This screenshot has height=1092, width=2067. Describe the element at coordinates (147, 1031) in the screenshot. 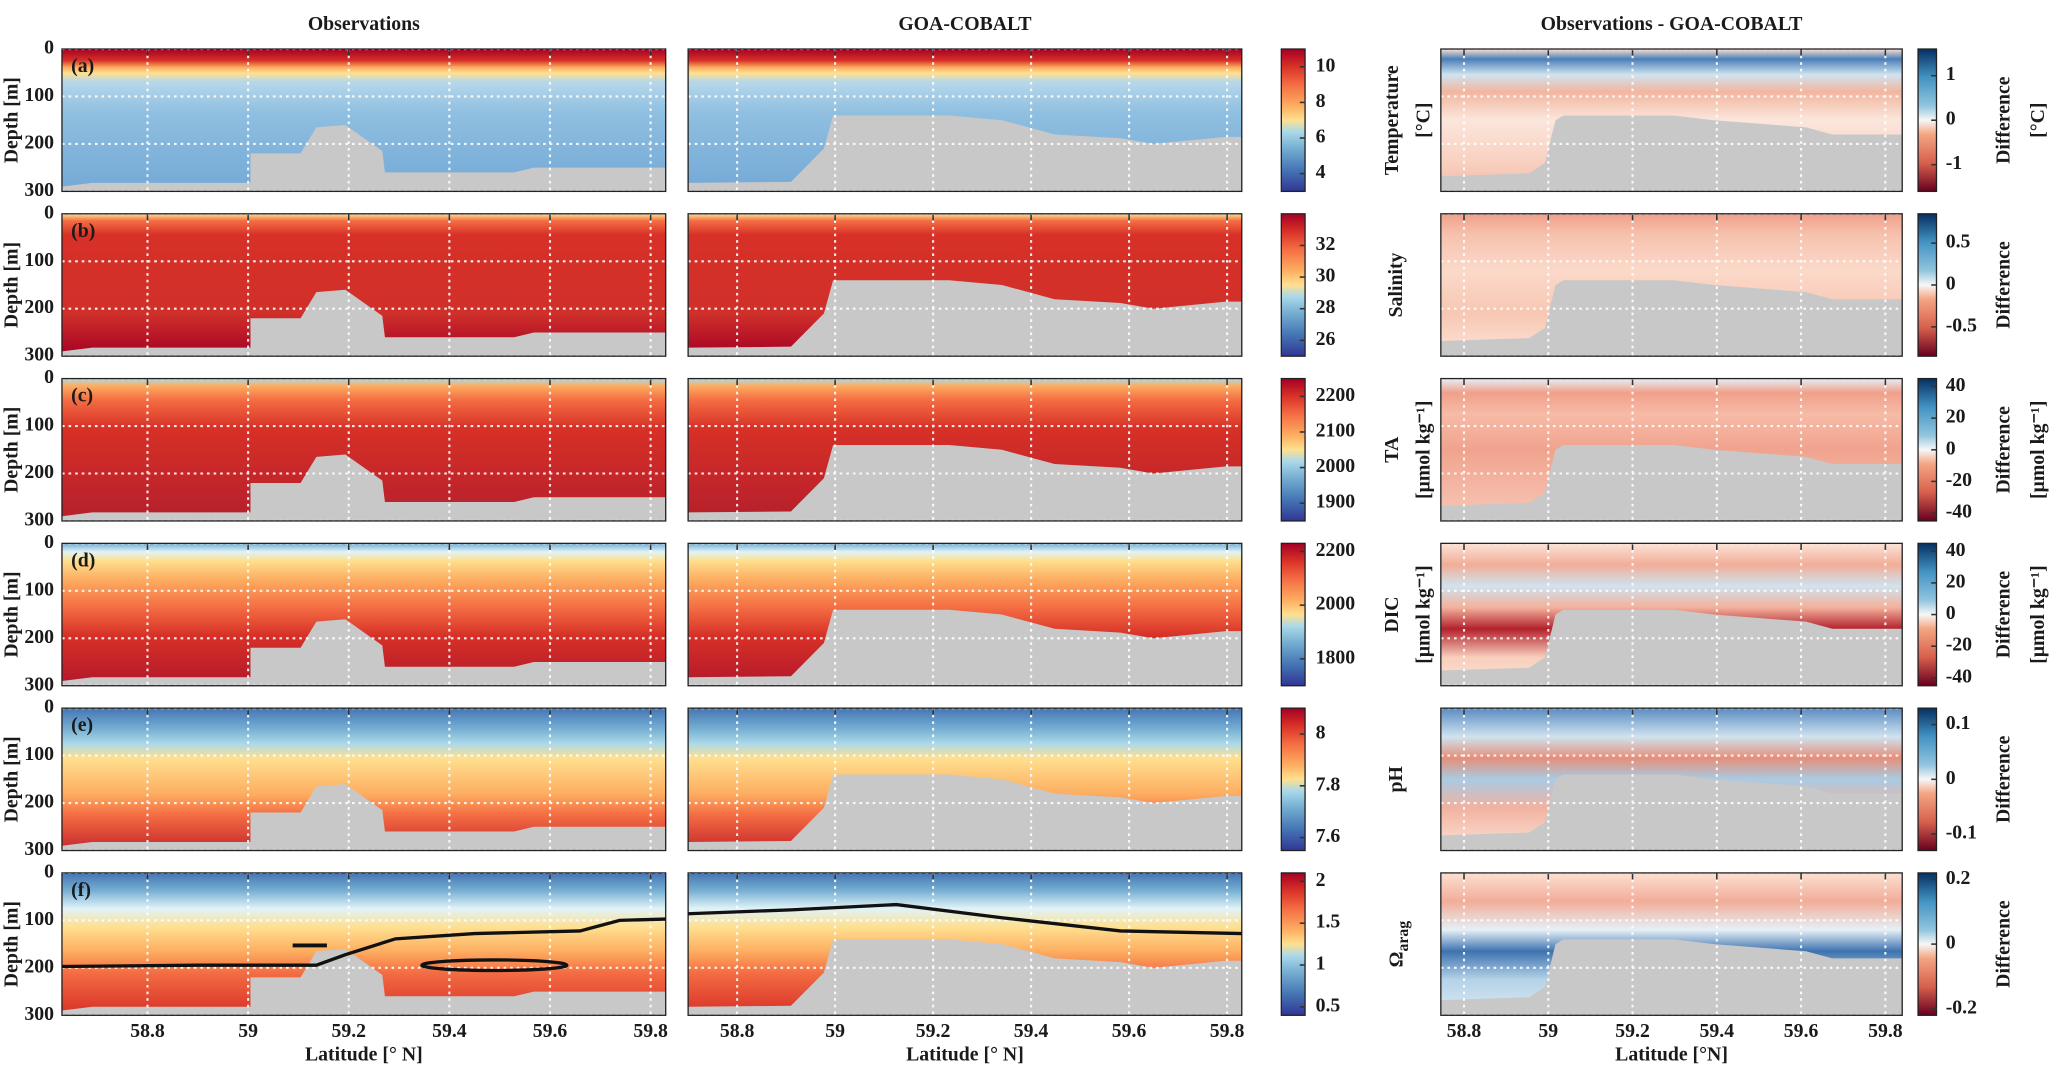

I see `x-tick-label: 58.8` at that location.